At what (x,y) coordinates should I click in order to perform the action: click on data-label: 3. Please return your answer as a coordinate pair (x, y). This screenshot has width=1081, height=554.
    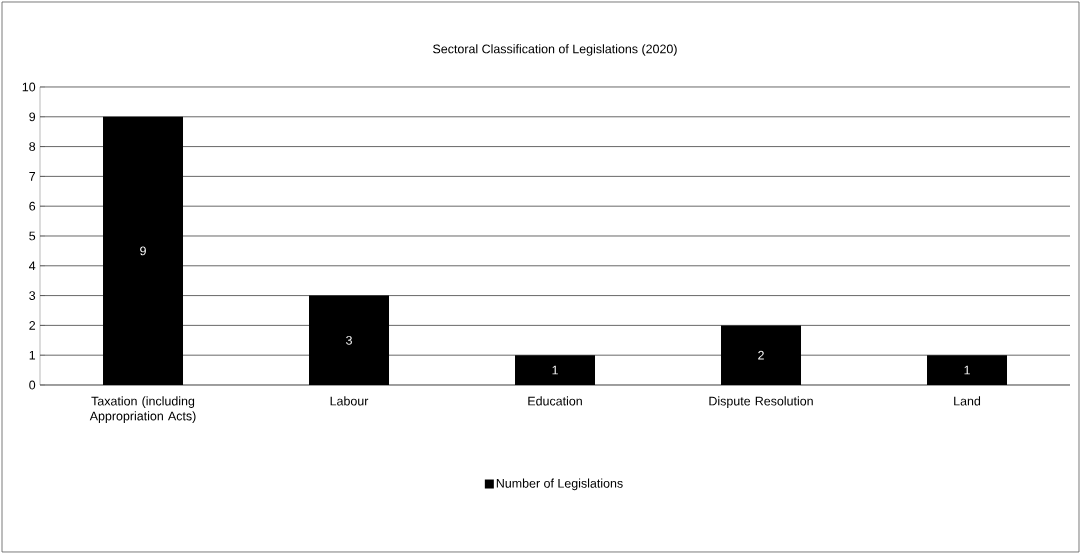
    Looking at the image, I should click on (349, 340).